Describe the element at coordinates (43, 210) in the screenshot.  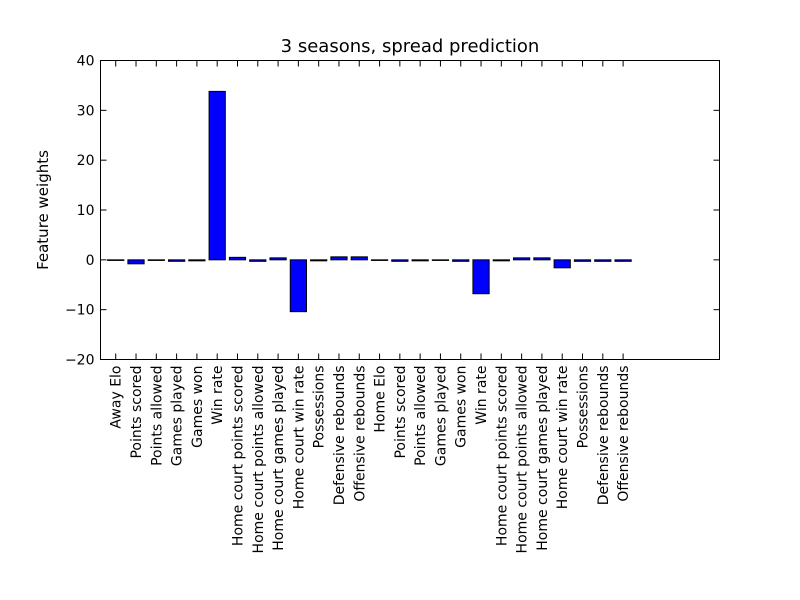
I see `y-axis-label: Feature weights` at that location.